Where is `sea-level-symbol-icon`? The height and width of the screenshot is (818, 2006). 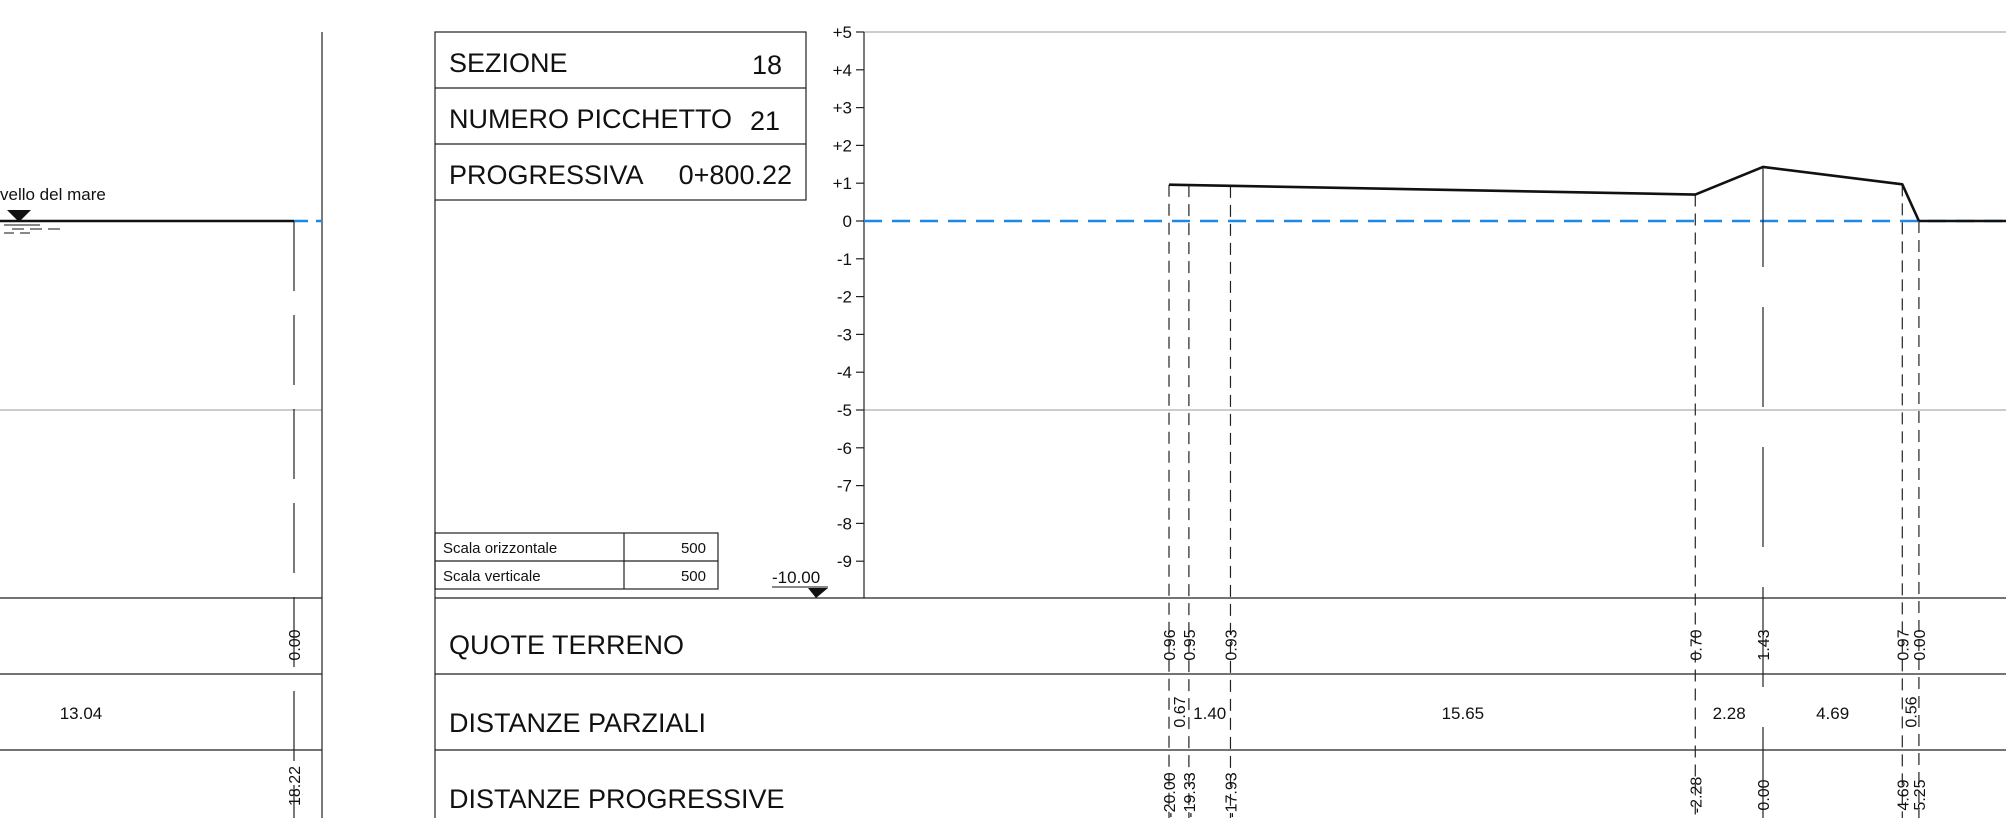 sea-level-symbol-icon is located at coordinates (19, 216).